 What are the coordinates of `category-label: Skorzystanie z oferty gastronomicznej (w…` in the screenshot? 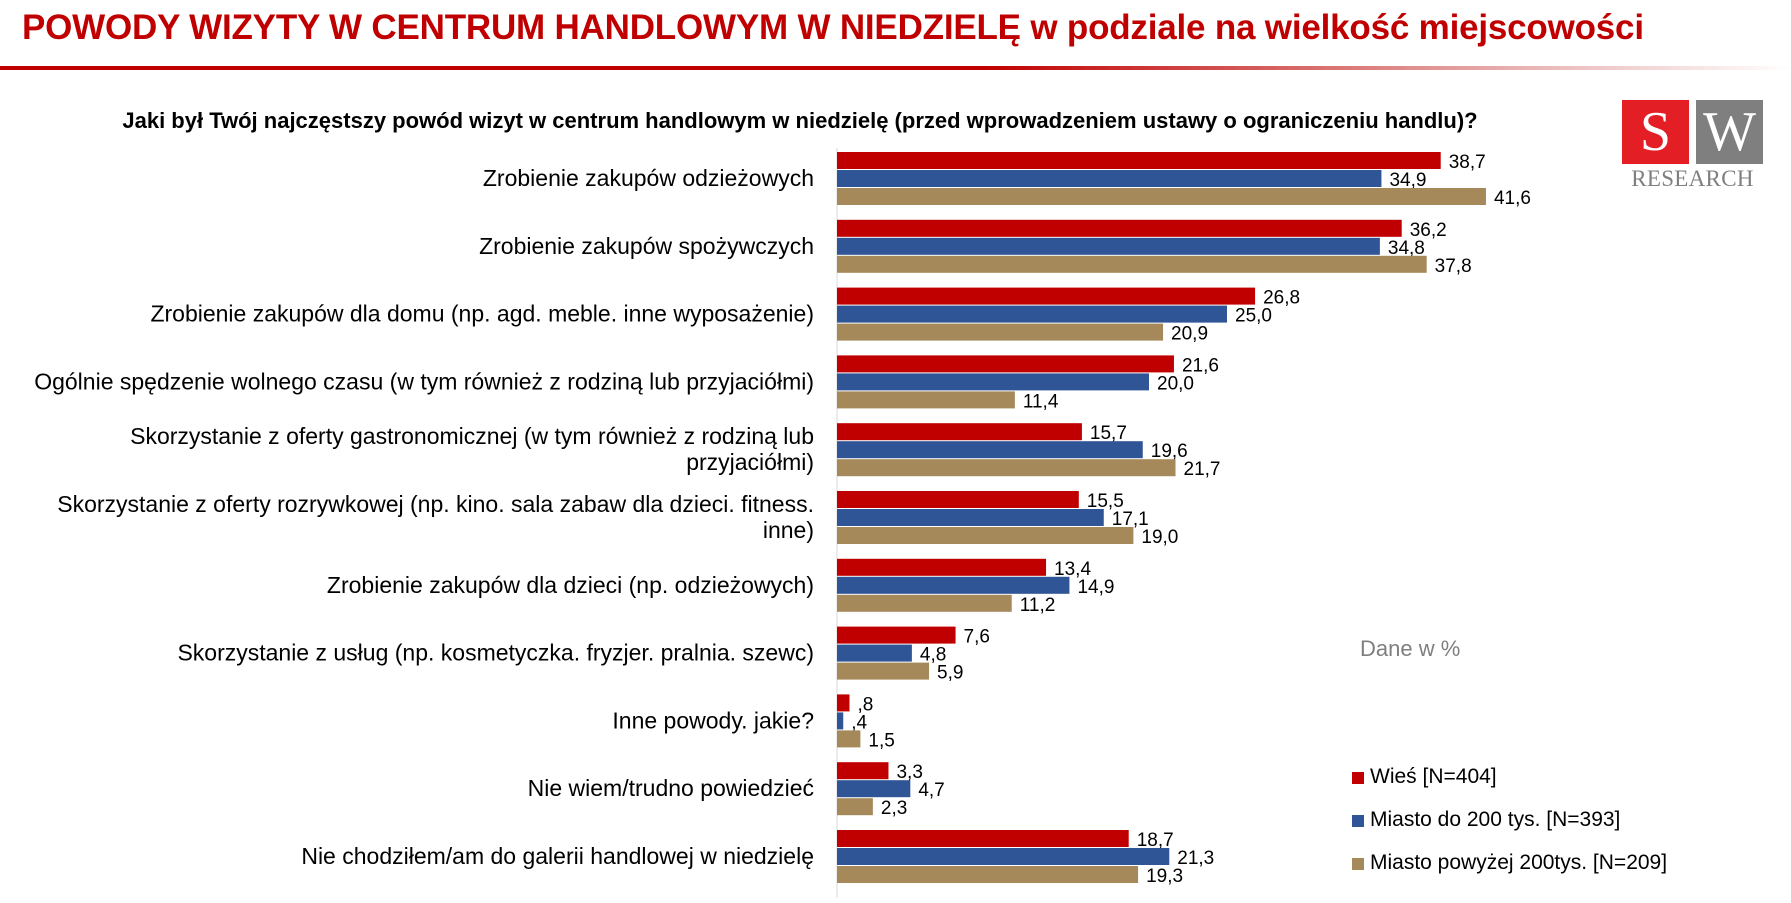 It's located at (472, 436).